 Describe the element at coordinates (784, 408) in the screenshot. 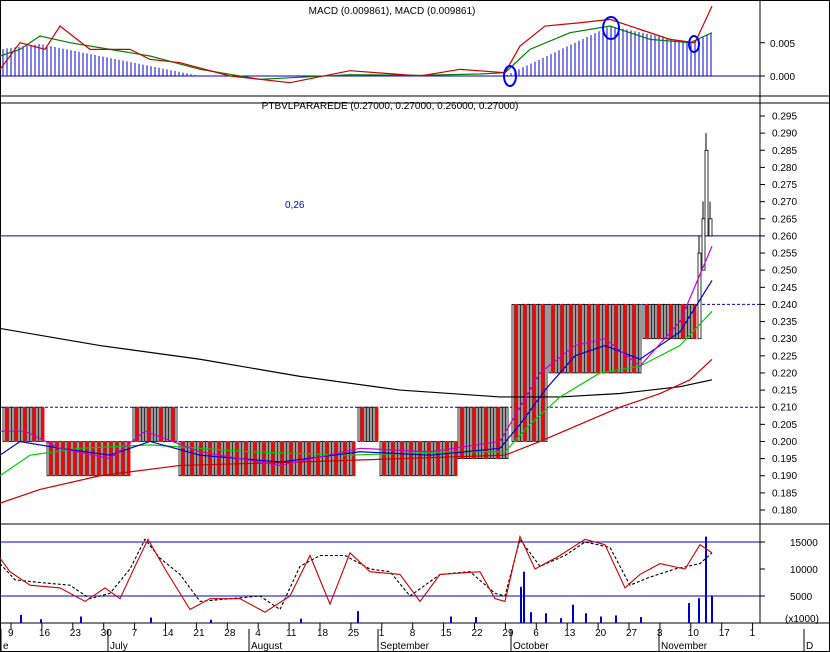

I see `price-tick-label: 0.210` at that location.